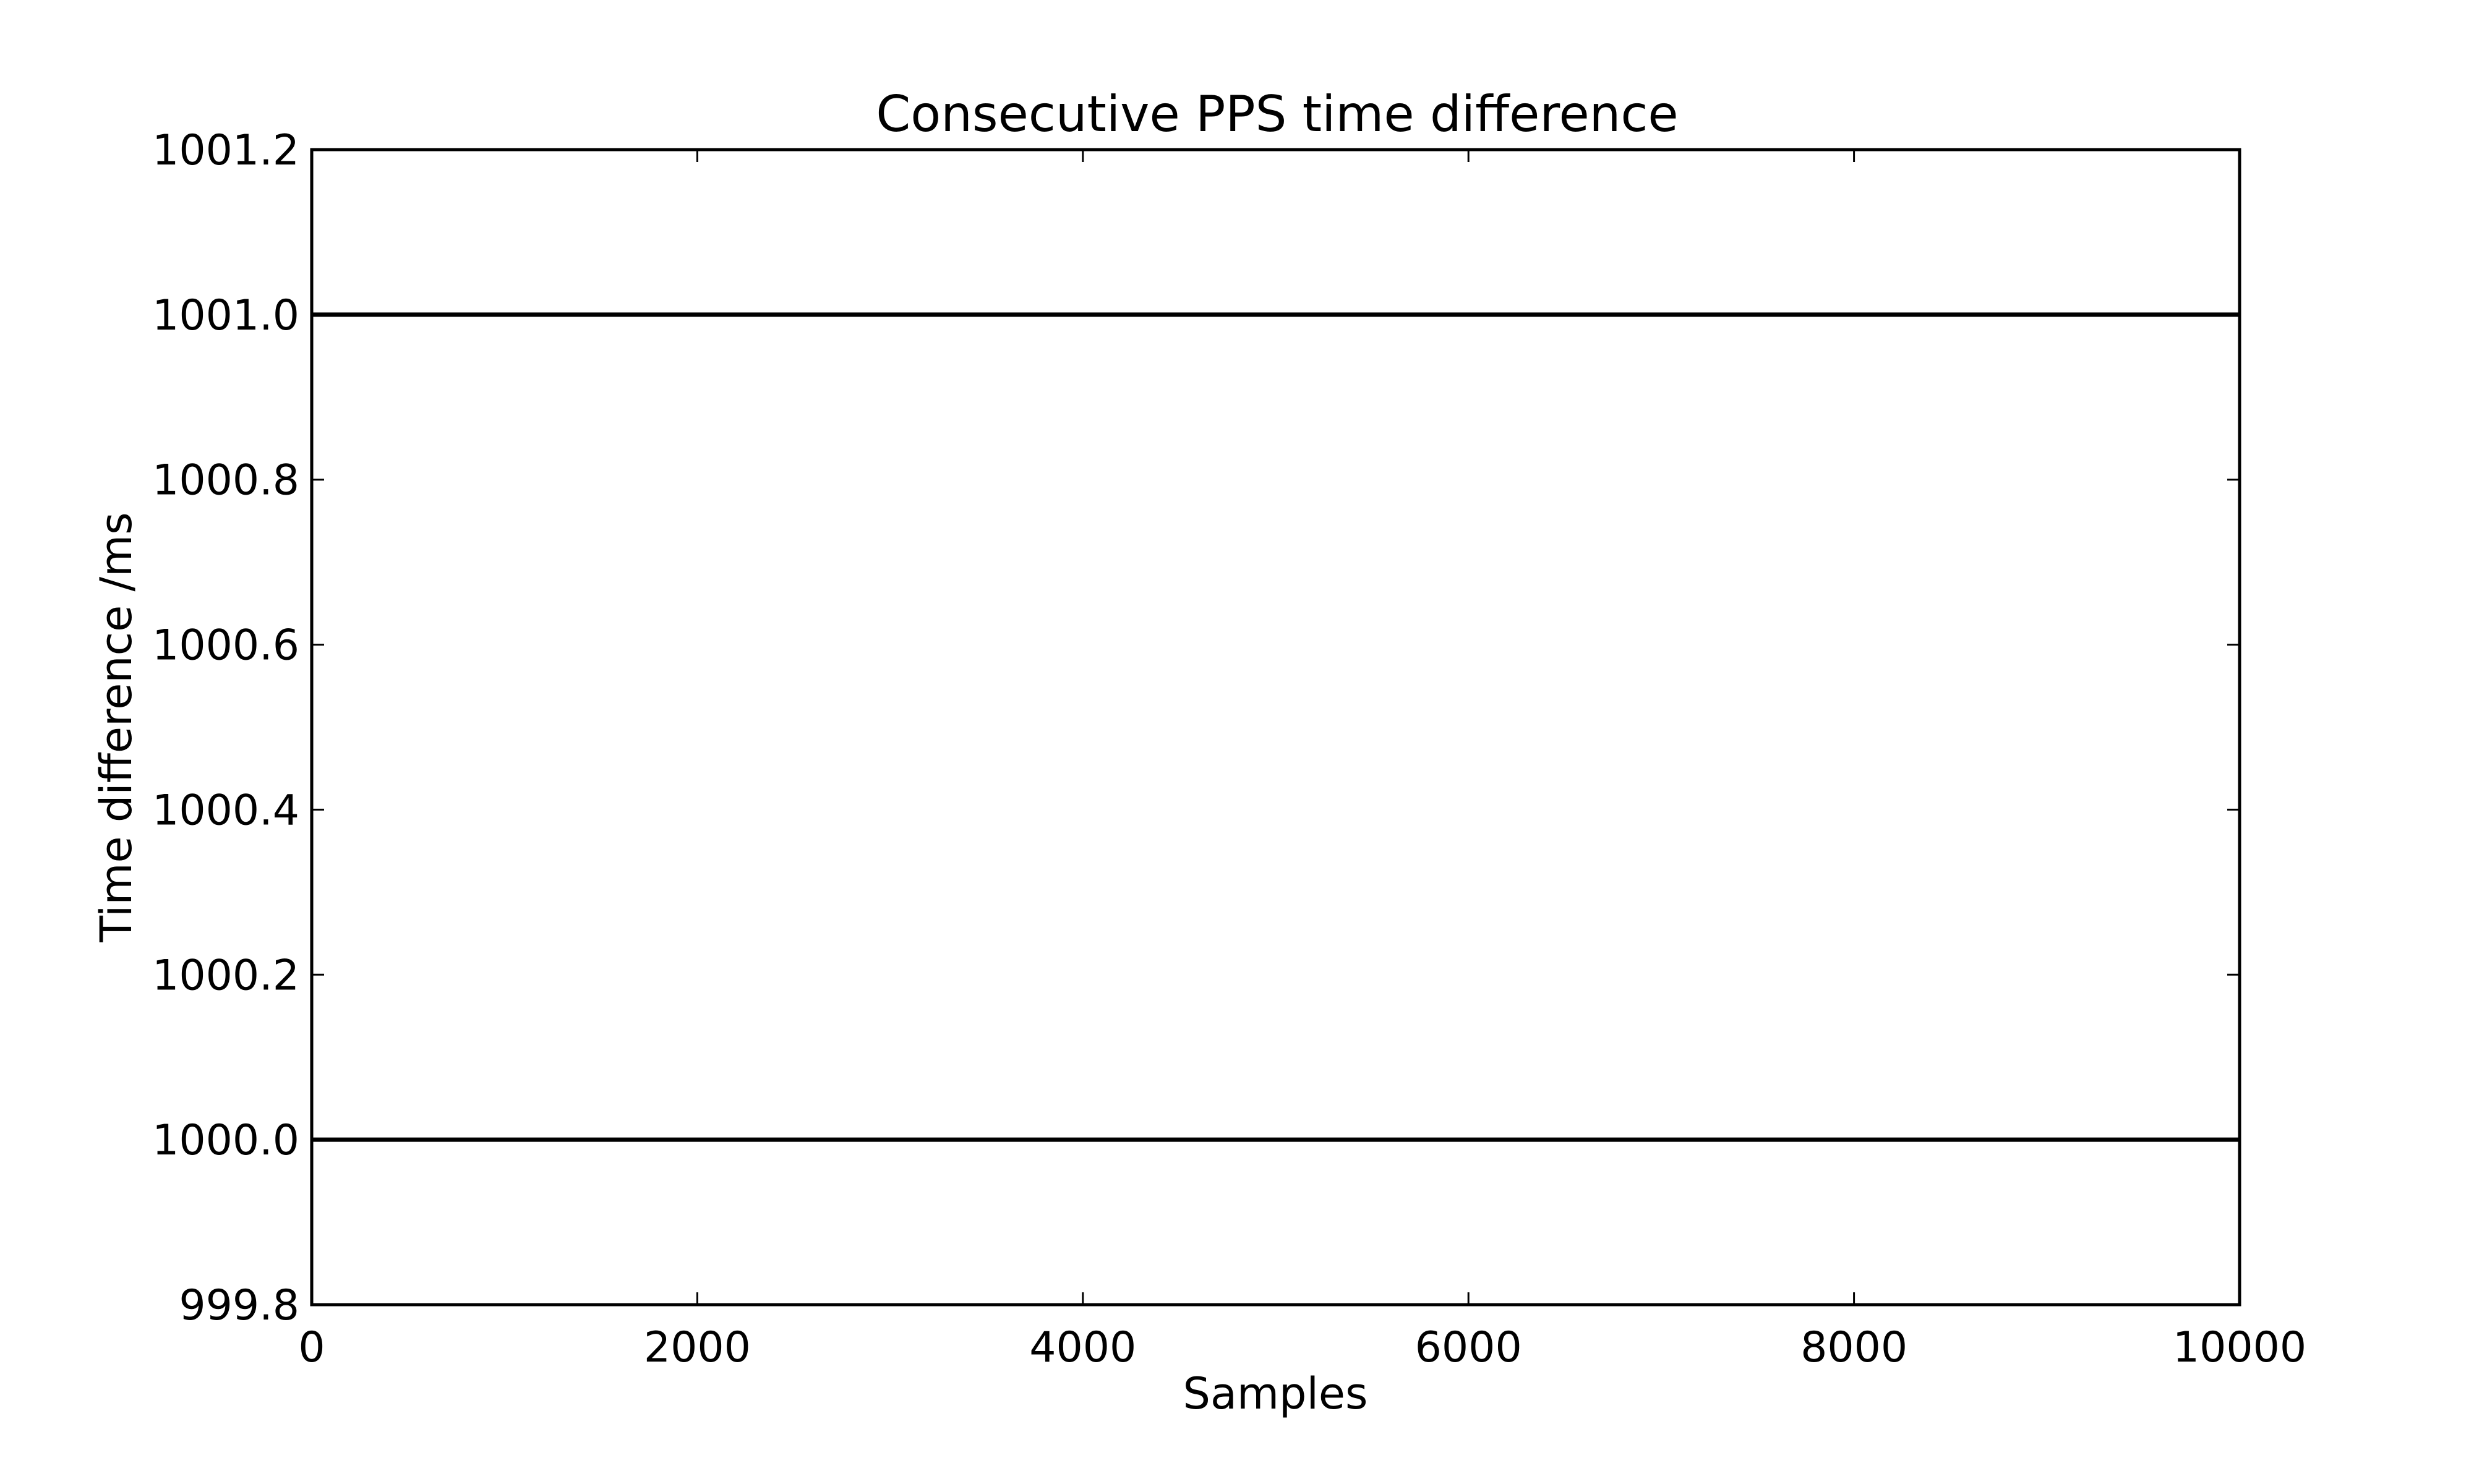 The height and width of the screenshot is (1484, 2474). What do you see at coordinates (1277, 114) in the screenshot?
I see `chart-title: Consecutive PPS time difference` at bounding box center [1277, 114].